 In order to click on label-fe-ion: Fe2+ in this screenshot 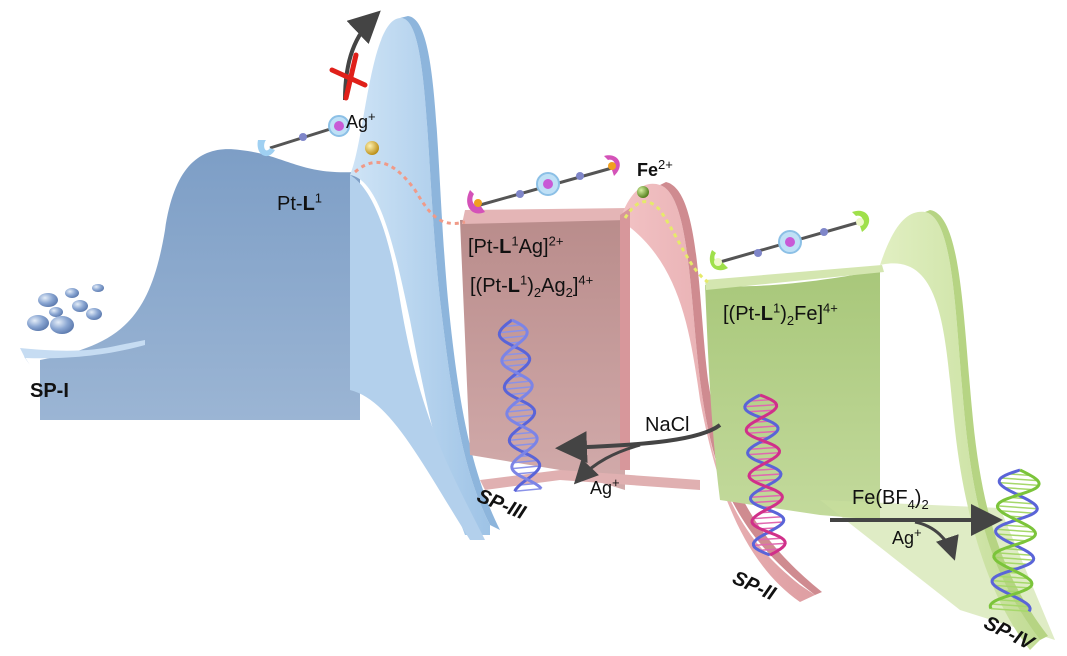, I will do `click(655, 168)`.